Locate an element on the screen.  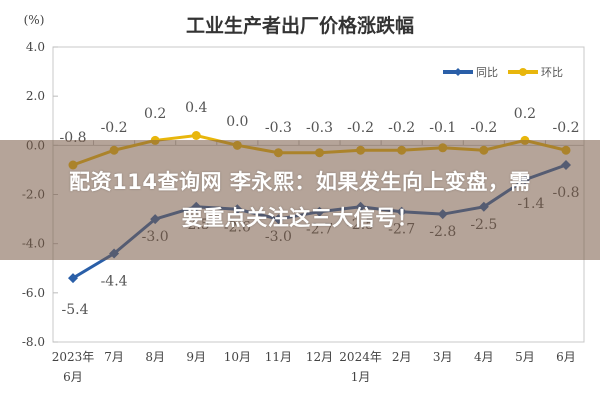
y-tick-label: 2.0 is located at coordinates (35, 96).